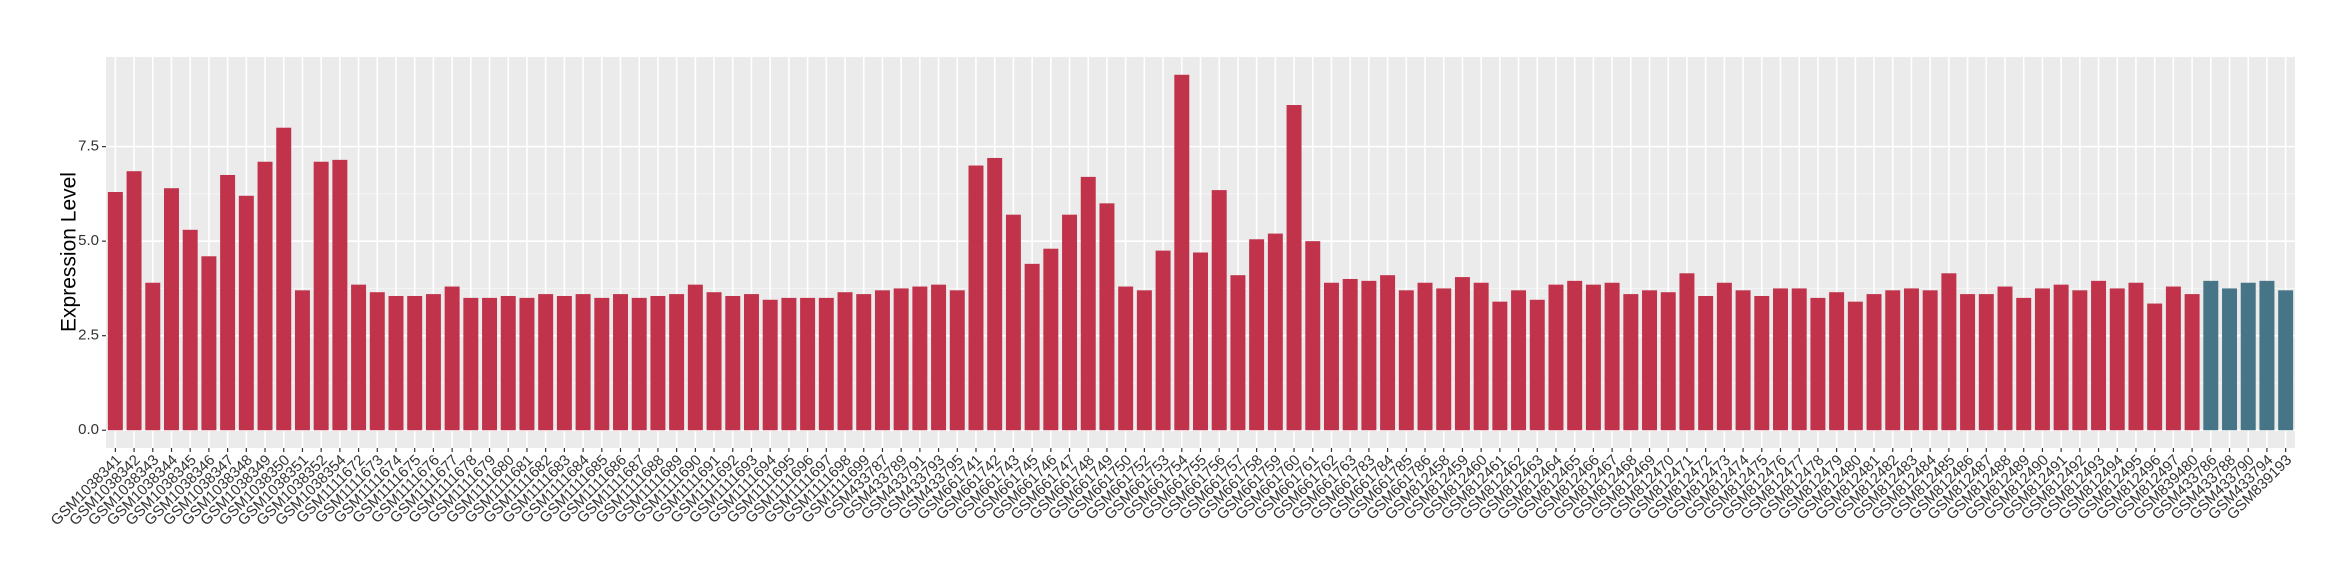 This screenshot has height=580, width=2340. I want to click on y-tick-label: 0.0, so click(88, 429).